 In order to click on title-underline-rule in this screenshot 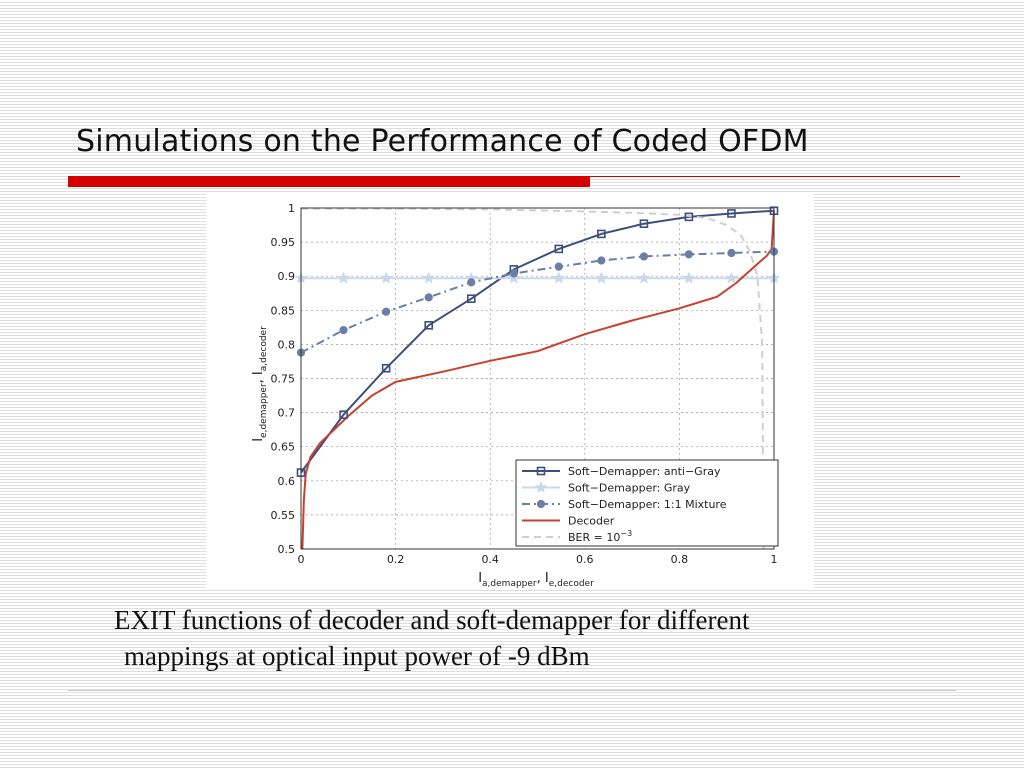, I will do `click(775, 176)`.